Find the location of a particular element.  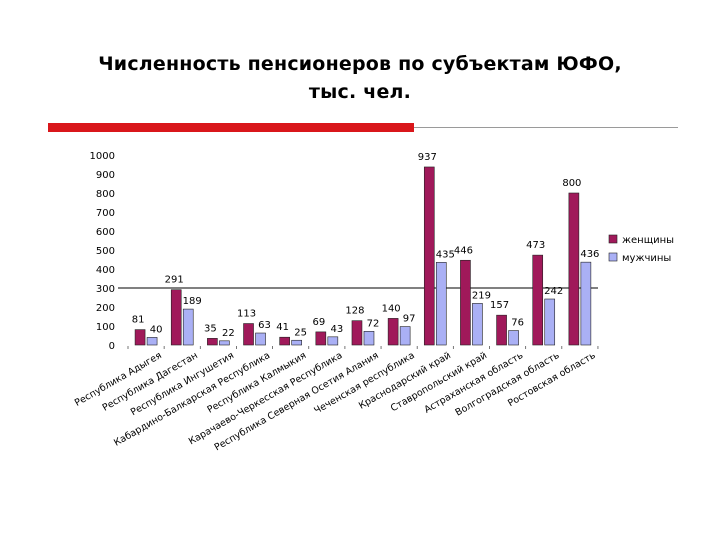

data-label-men: 436 is located at coordinates (589, 254).